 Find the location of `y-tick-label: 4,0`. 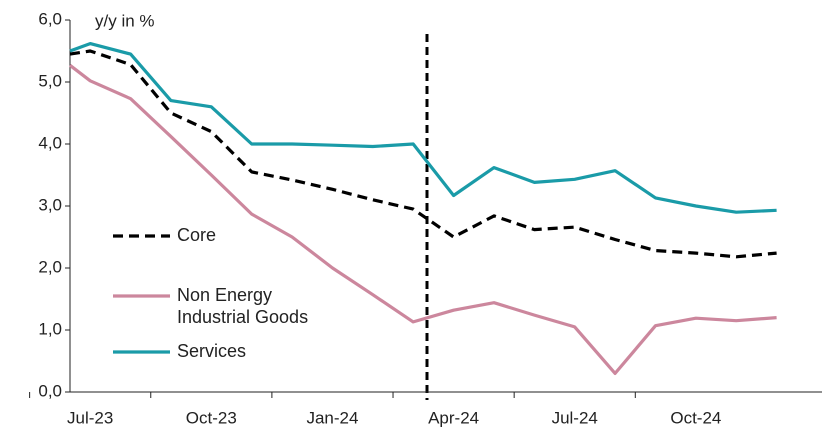

y-tick-label: 4,0 is located at coordinates (50, 142).